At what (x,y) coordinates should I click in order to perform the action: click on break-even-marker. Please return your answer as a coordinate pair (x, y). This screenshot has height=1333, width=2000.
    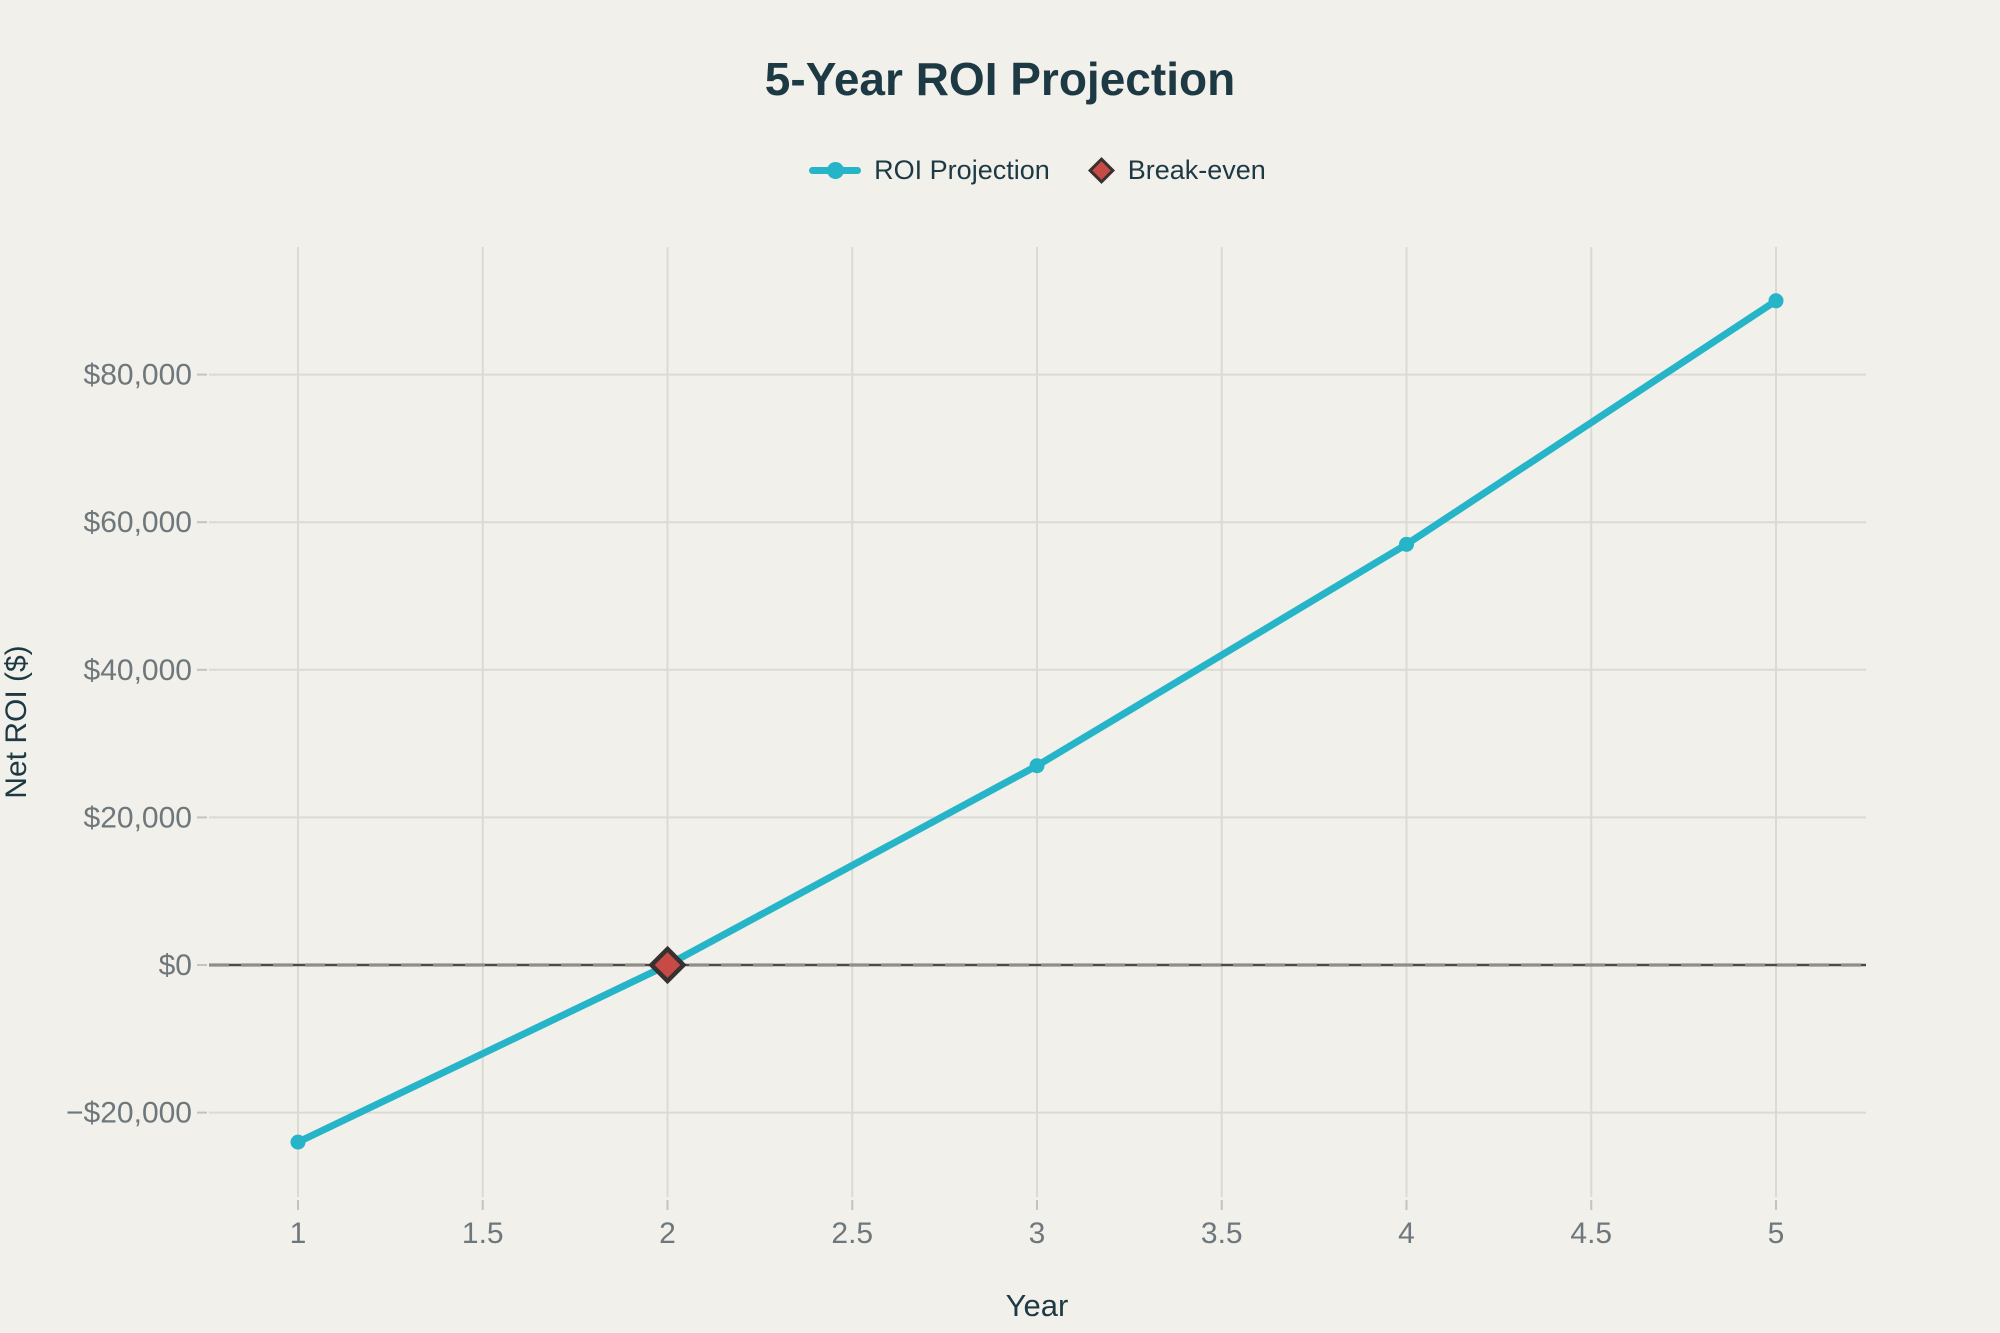
    Looking at the image, I should click on (667, 965).